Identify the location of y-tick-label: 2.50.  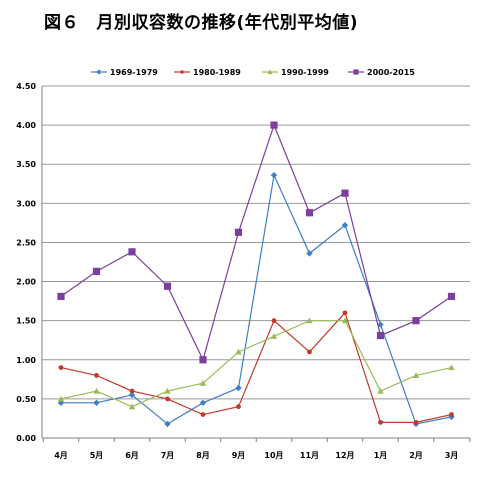
(26, 242).